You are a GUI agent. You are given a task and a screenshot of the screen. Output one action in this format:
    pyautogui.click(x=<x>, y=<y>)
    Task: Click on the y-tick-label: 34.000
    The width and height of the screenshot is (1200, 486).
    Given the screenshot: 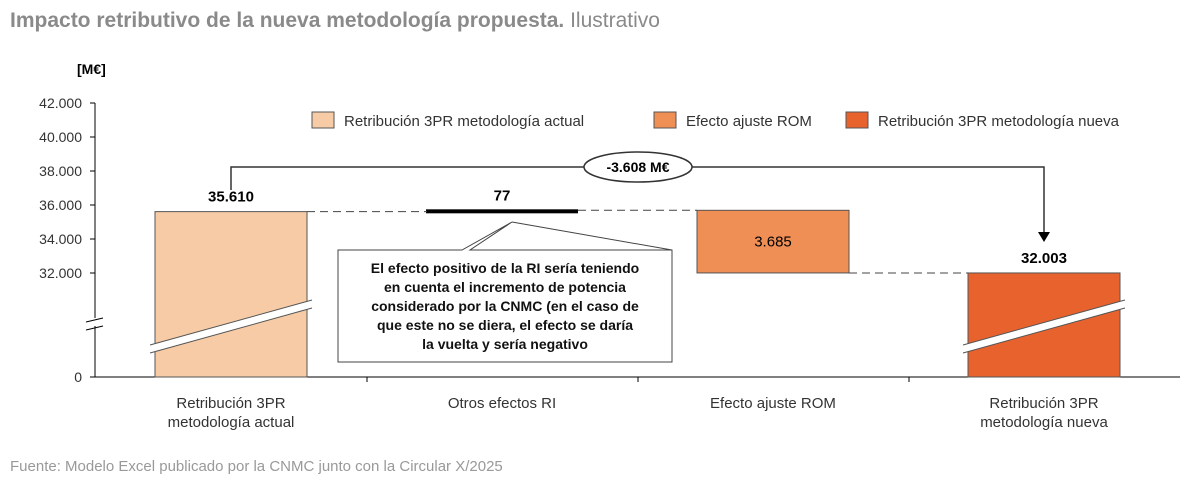 What is the action you would take?
    pyautogui.click(x=60, y=239)
    